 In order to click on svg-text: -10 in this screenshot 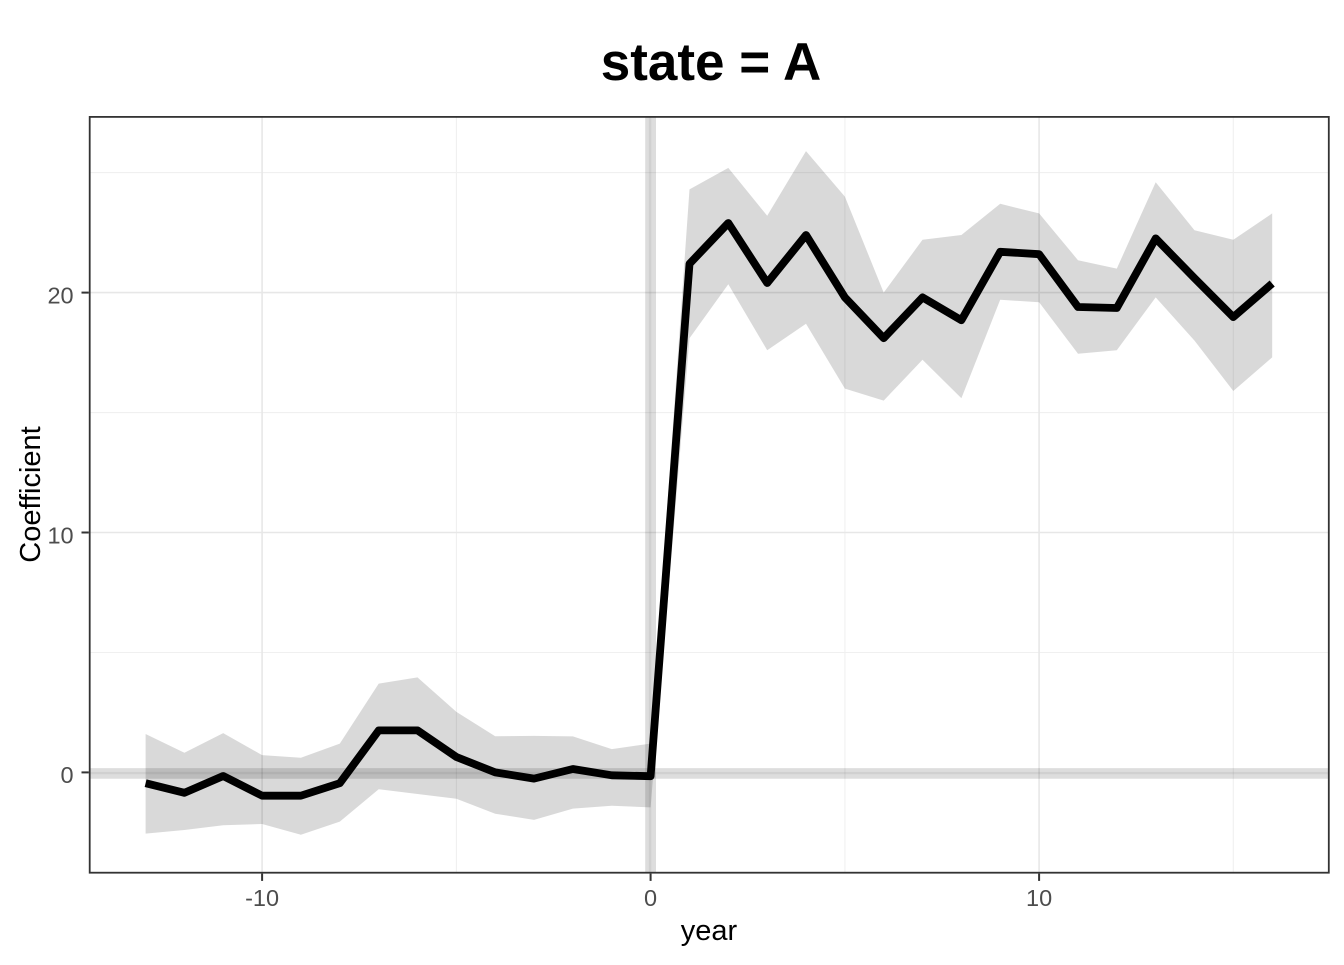, I will do `click(262, 898)`.